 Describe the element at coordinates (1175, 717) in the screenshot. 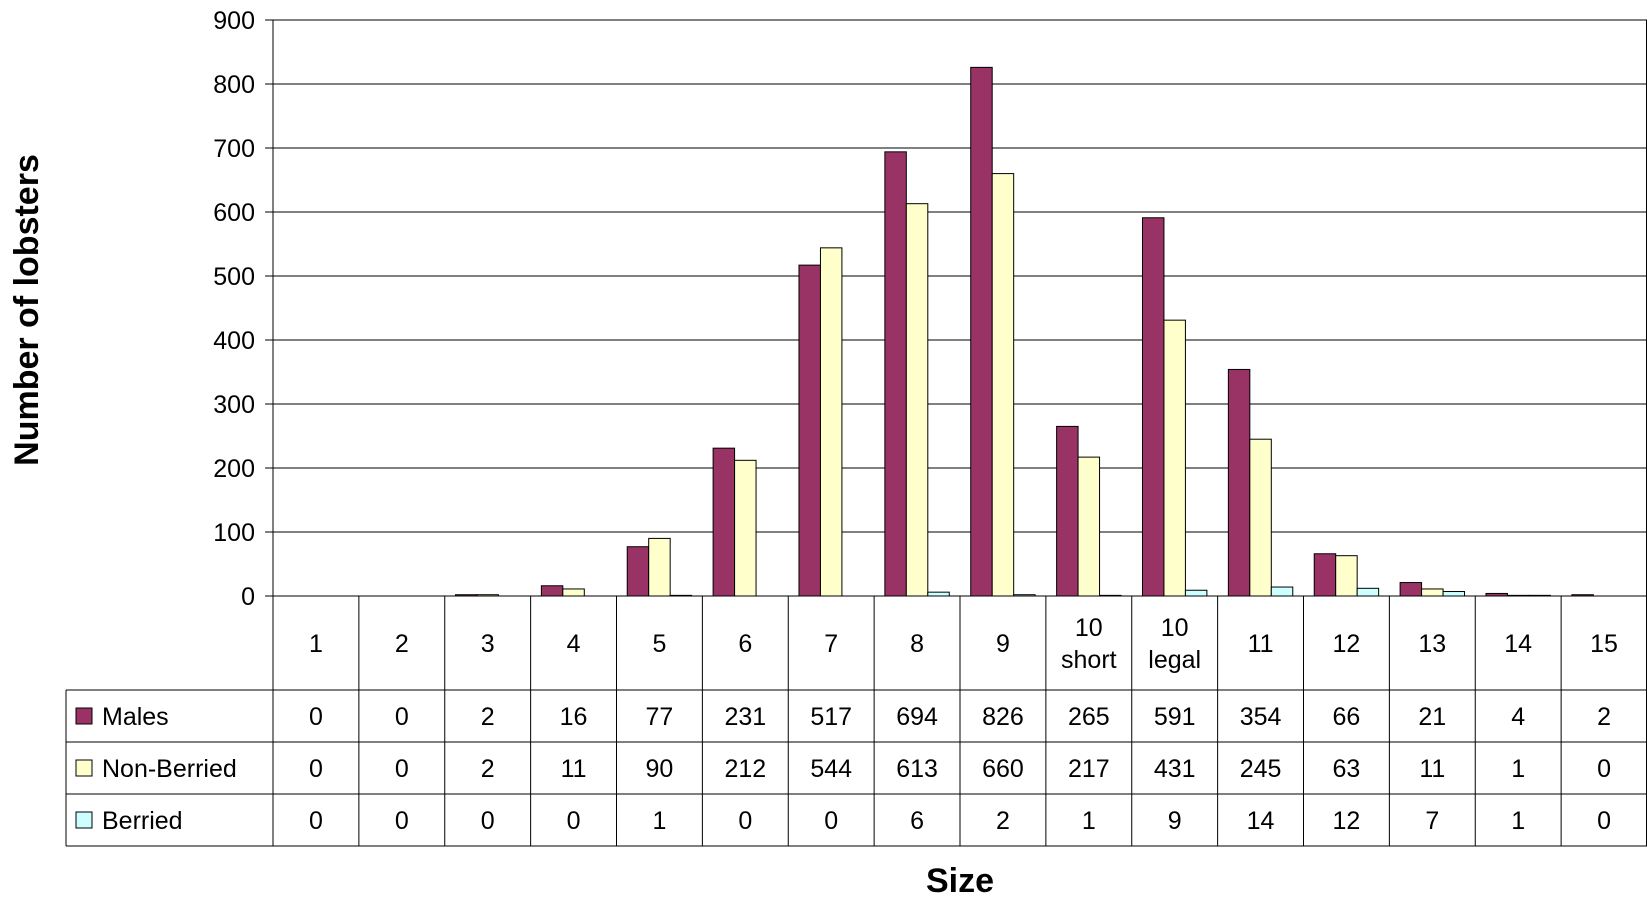

I see `table-value: 591` at that location.